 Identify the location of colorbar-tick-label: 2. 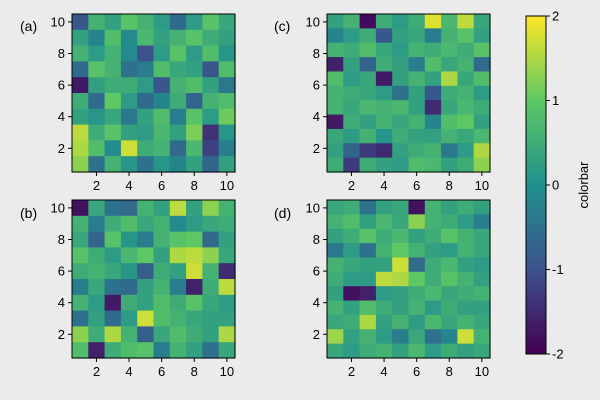
(555, 16).